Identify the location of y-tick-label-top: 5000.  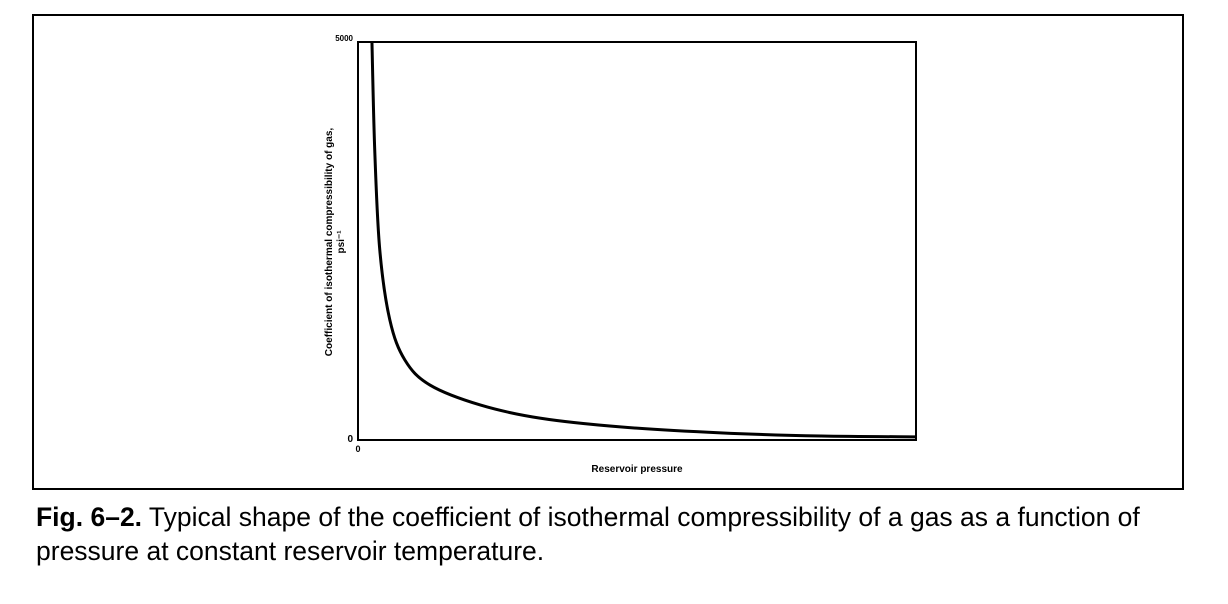
(344, 38).